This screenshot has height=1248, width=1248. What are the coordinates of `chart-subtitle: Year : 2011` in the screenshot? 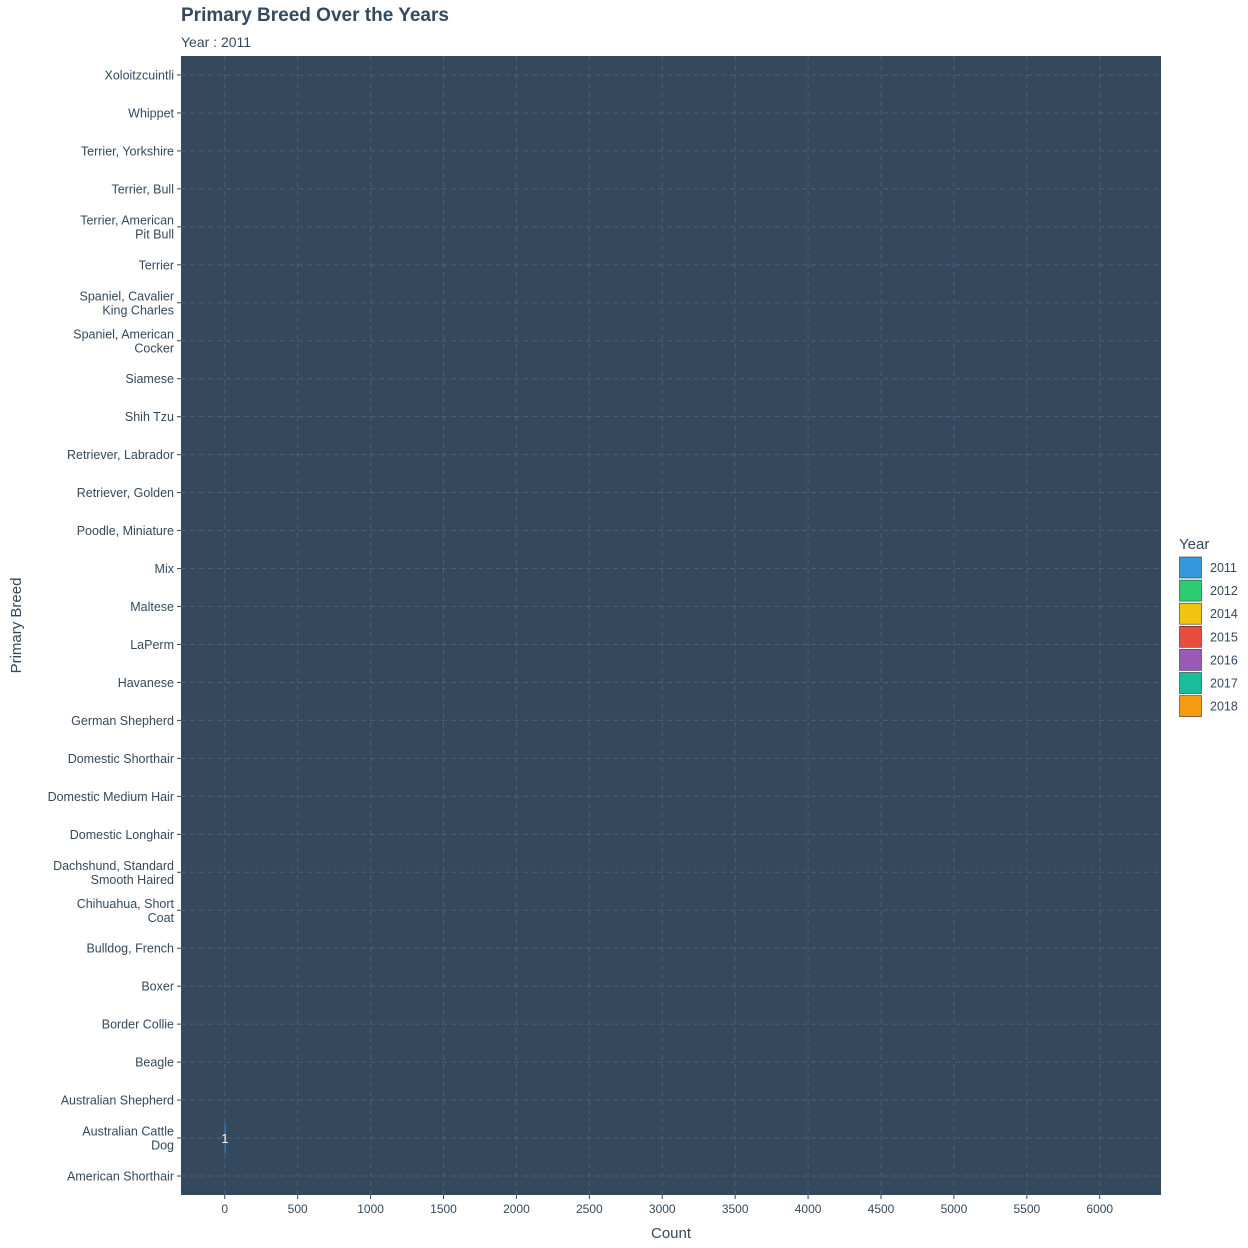 It's located at (216, 42).